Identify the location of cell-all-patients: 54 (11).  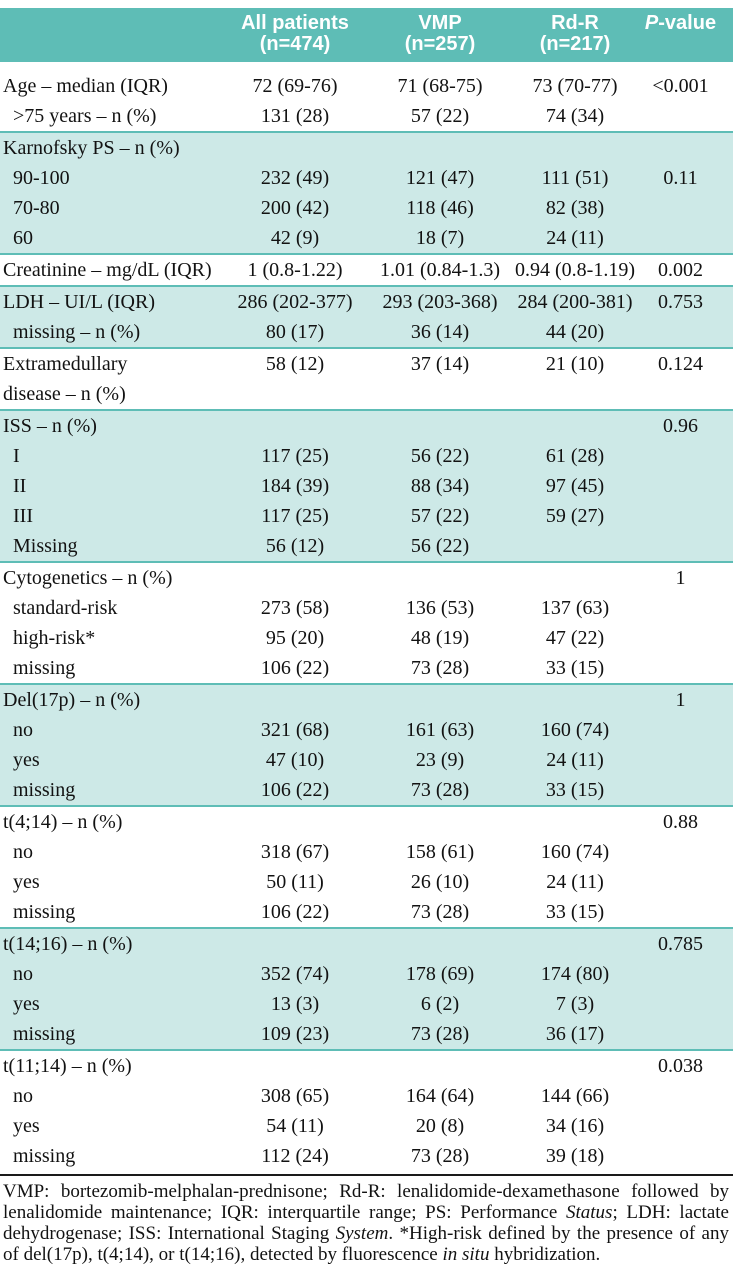
(295, 1126).